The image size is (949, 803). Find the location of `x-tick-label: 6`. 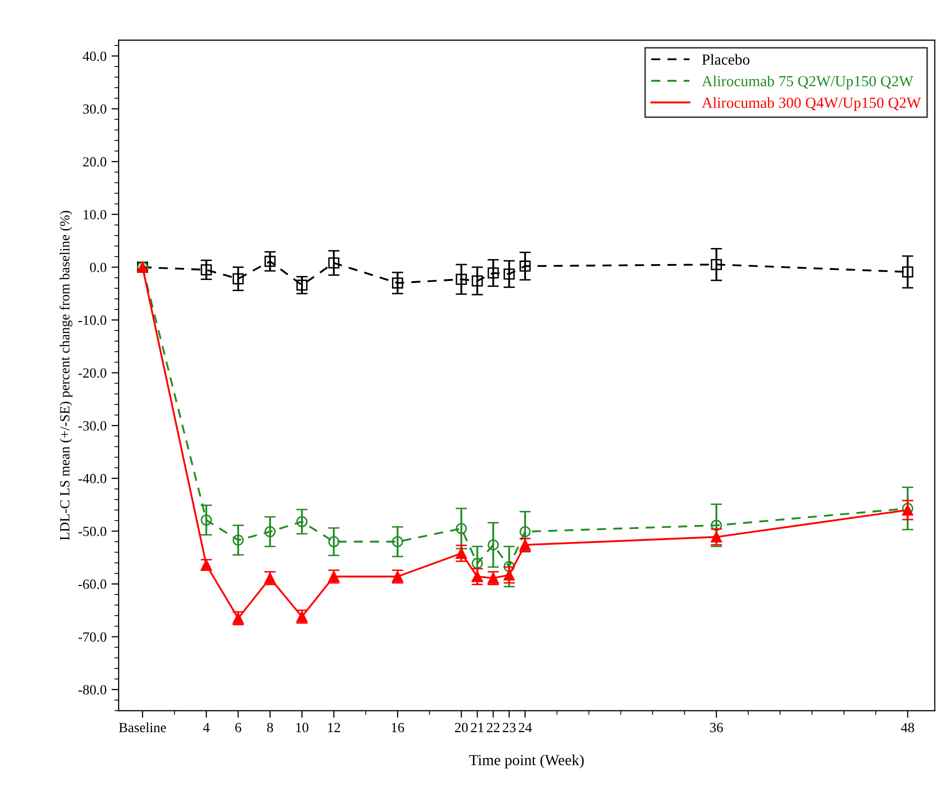

x-tick-label: 6 is located at coordinates (238, 727).